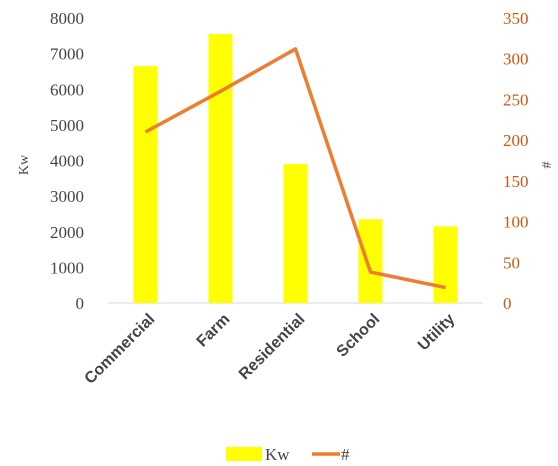  Describe the element at coordinates (244, 454) in the screenshot. I see `legend-swatch-kw` at that location.